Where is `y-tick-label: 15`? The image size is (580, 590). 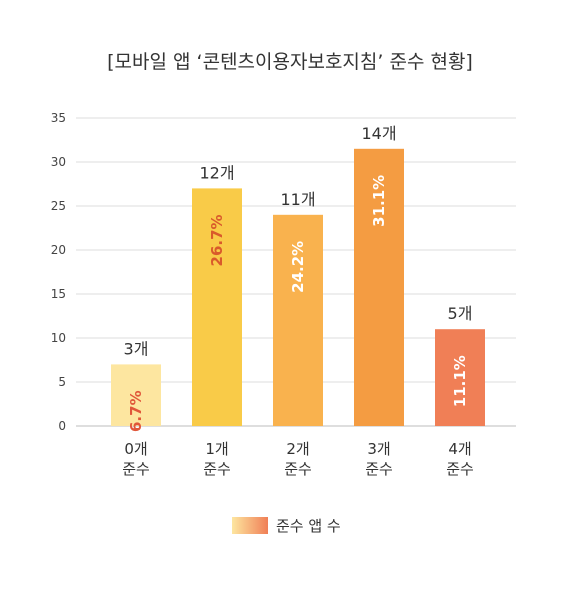 y-tick-label: 15 is located at coordinates (58, 294).